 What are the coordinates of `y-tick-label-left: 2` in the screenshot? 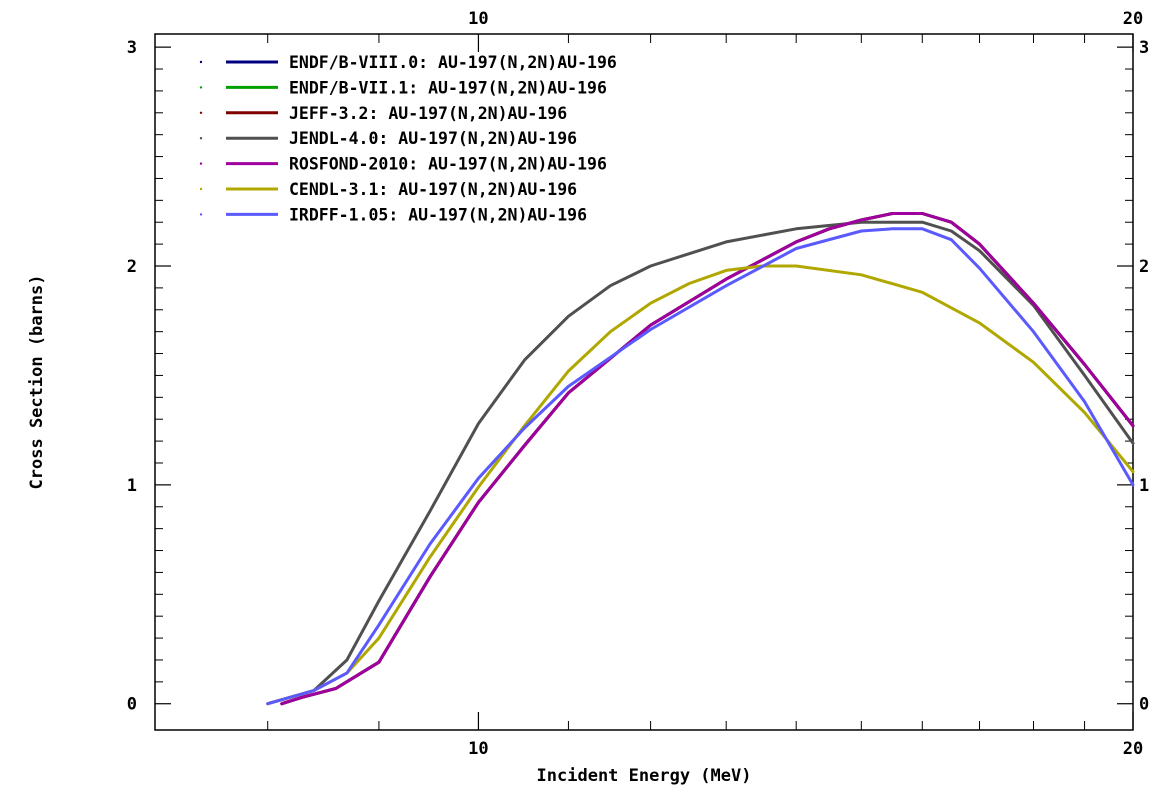 It's located at (132, 267).